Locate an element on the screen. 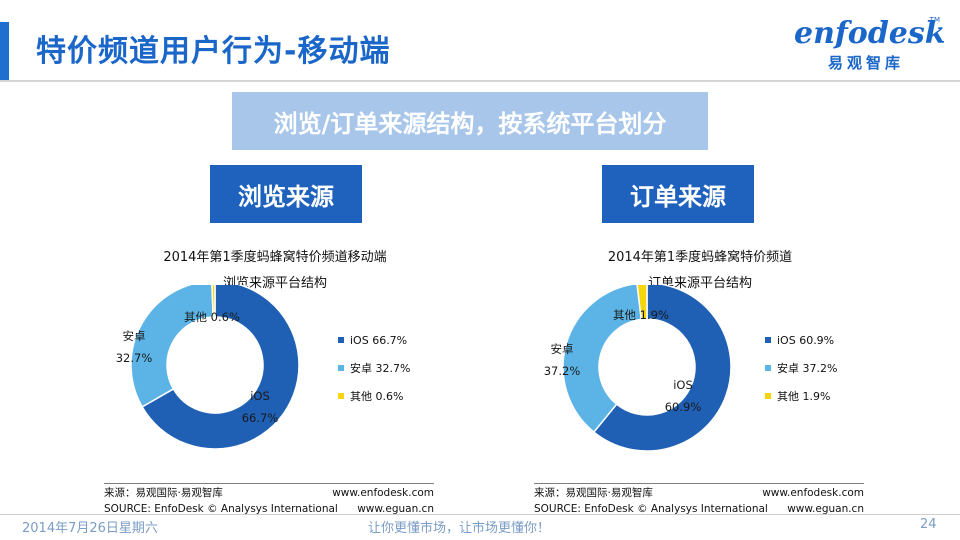  slice-label: 其他 1.9% is located at coordinates (641, 315).